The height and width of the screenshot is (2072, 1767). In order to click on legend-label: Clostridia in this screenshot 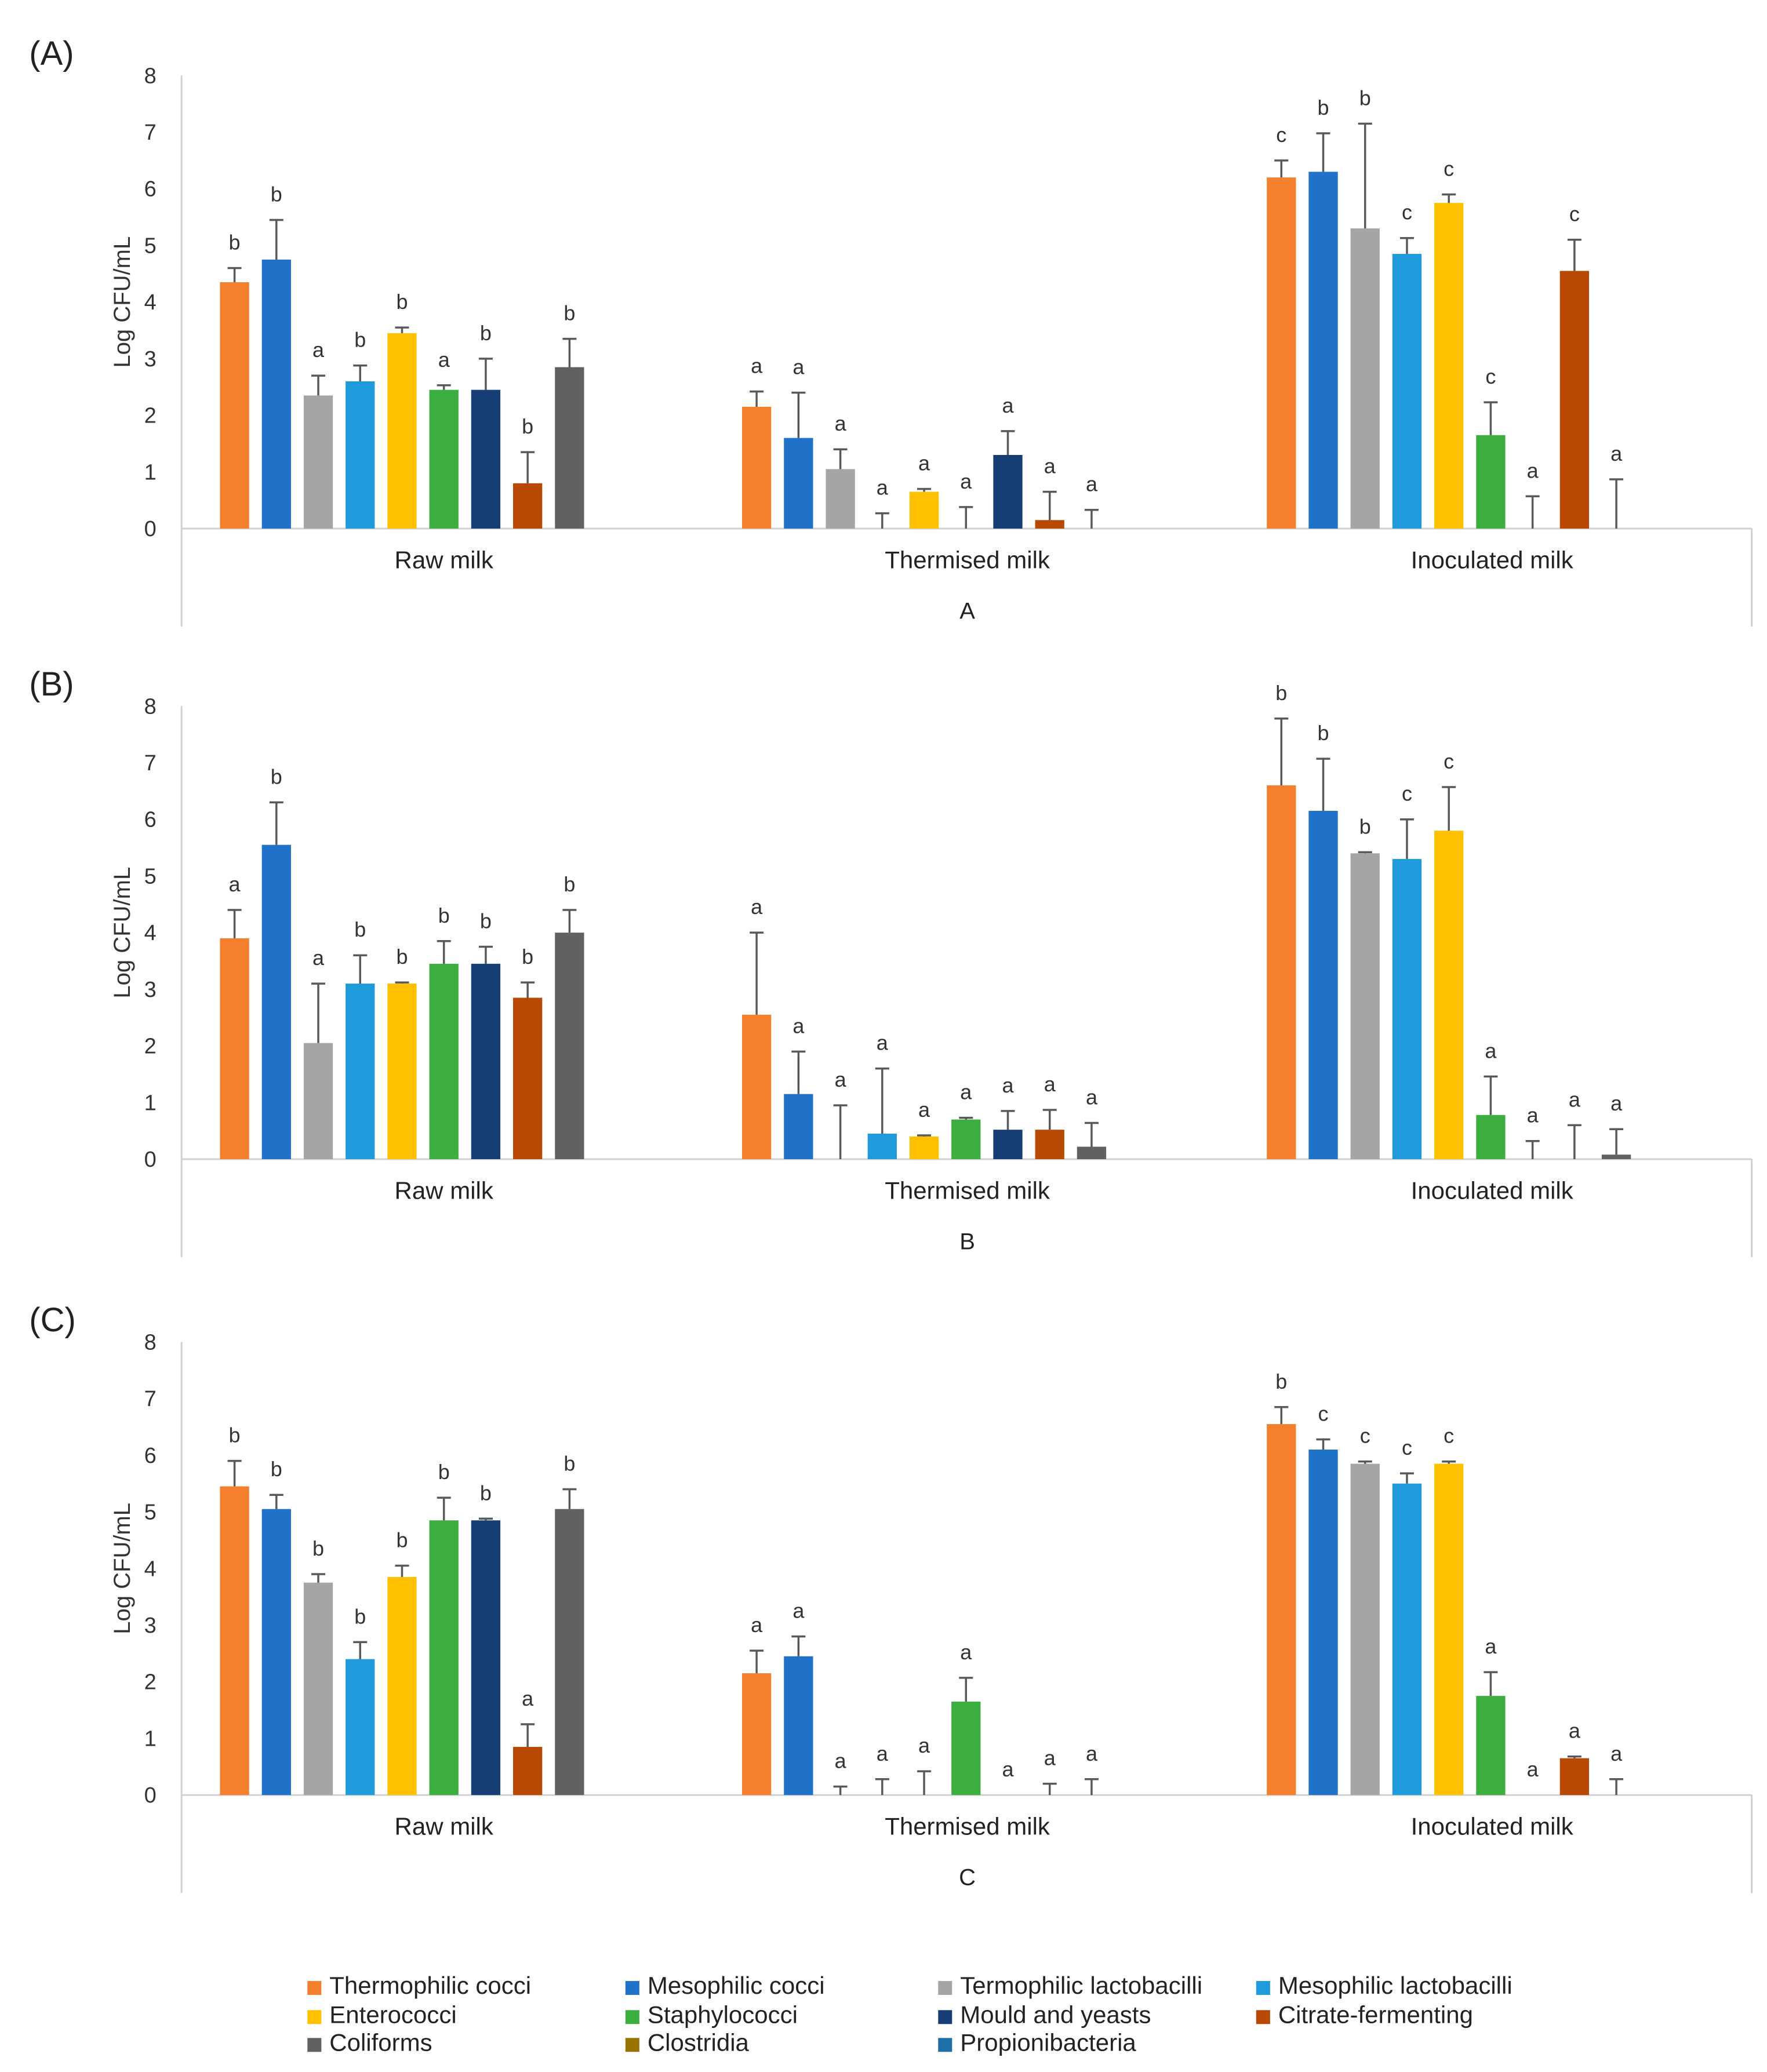, I will do `click(699, 2042)`.